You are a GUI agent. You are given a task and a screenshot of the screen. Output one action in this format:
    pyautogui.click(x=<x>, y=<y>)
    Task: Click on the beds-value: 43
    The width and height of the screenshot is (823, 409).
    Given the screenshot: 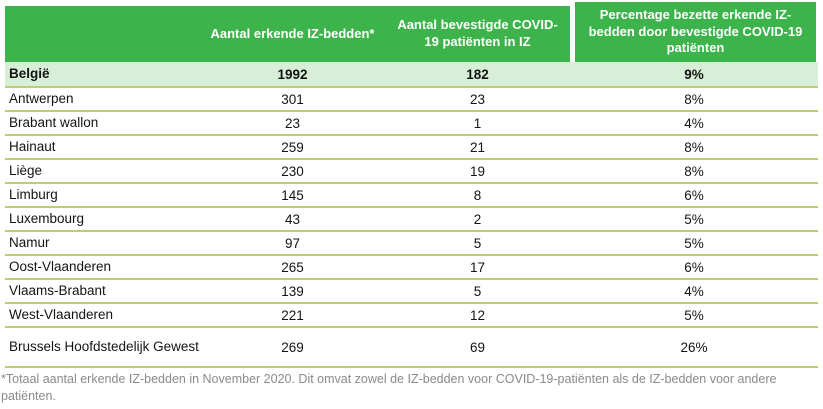 What is the action you would take?
    pyautogui.click(x=292, y=219)
    